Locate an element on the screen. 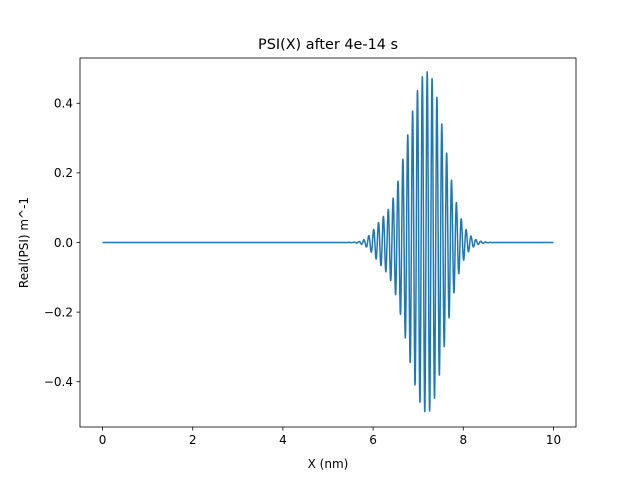  y-axis-label: Real(PSI) m^-1 is located at coordinates (24, 242).